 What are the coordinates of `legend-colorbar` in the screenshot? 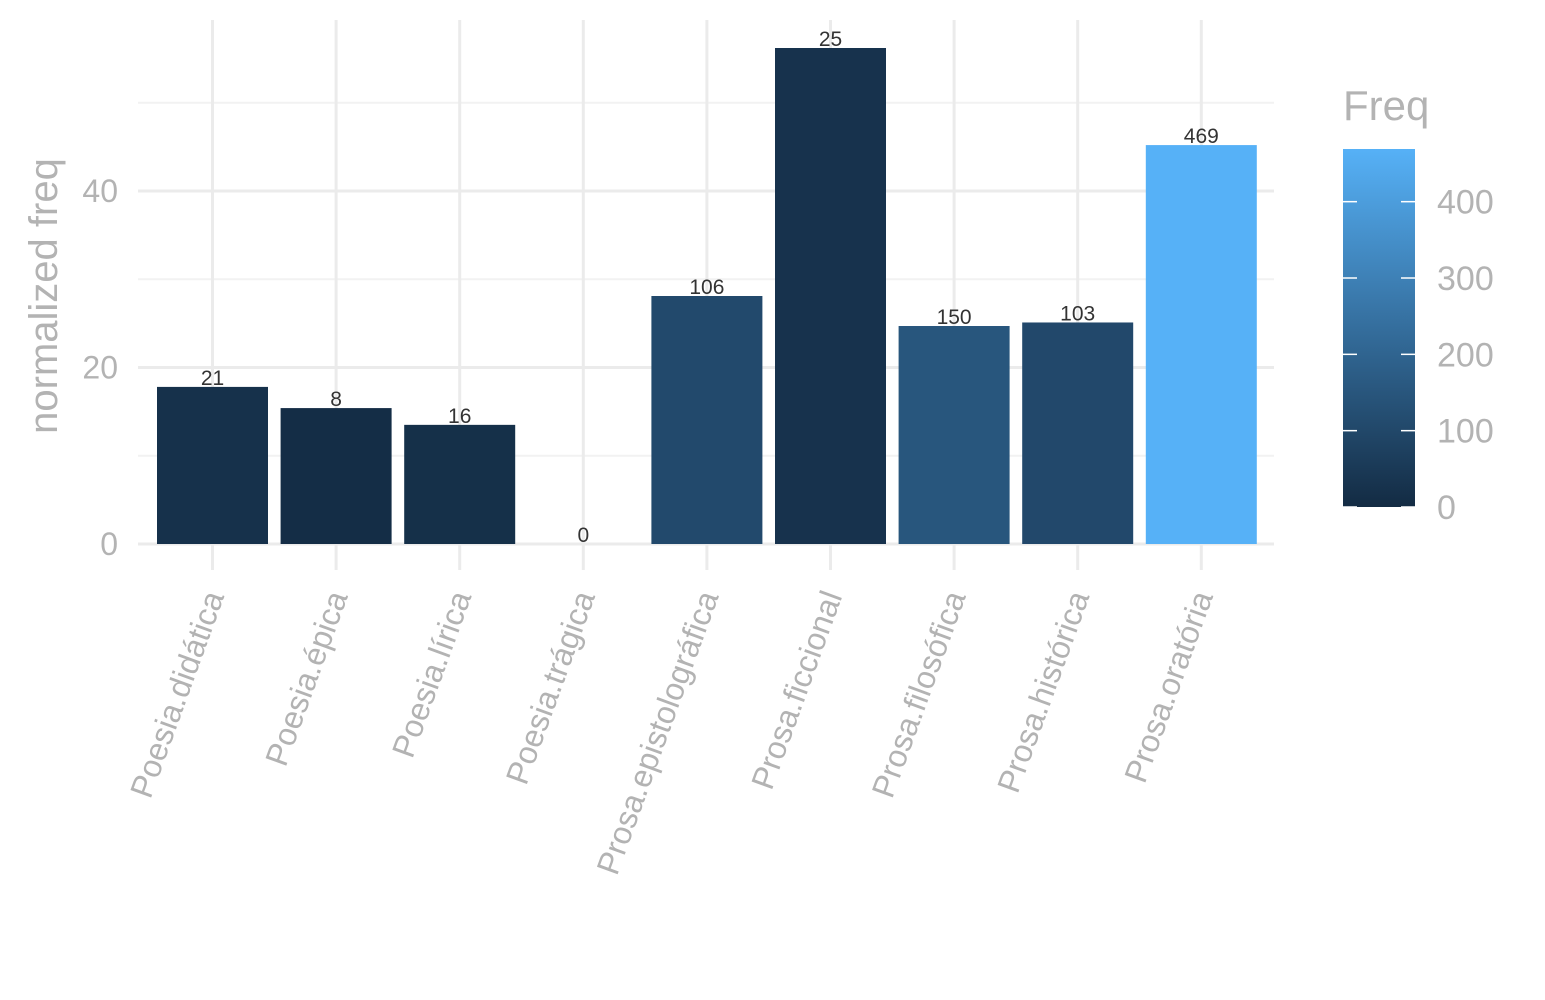 It's located at (1379, 328).